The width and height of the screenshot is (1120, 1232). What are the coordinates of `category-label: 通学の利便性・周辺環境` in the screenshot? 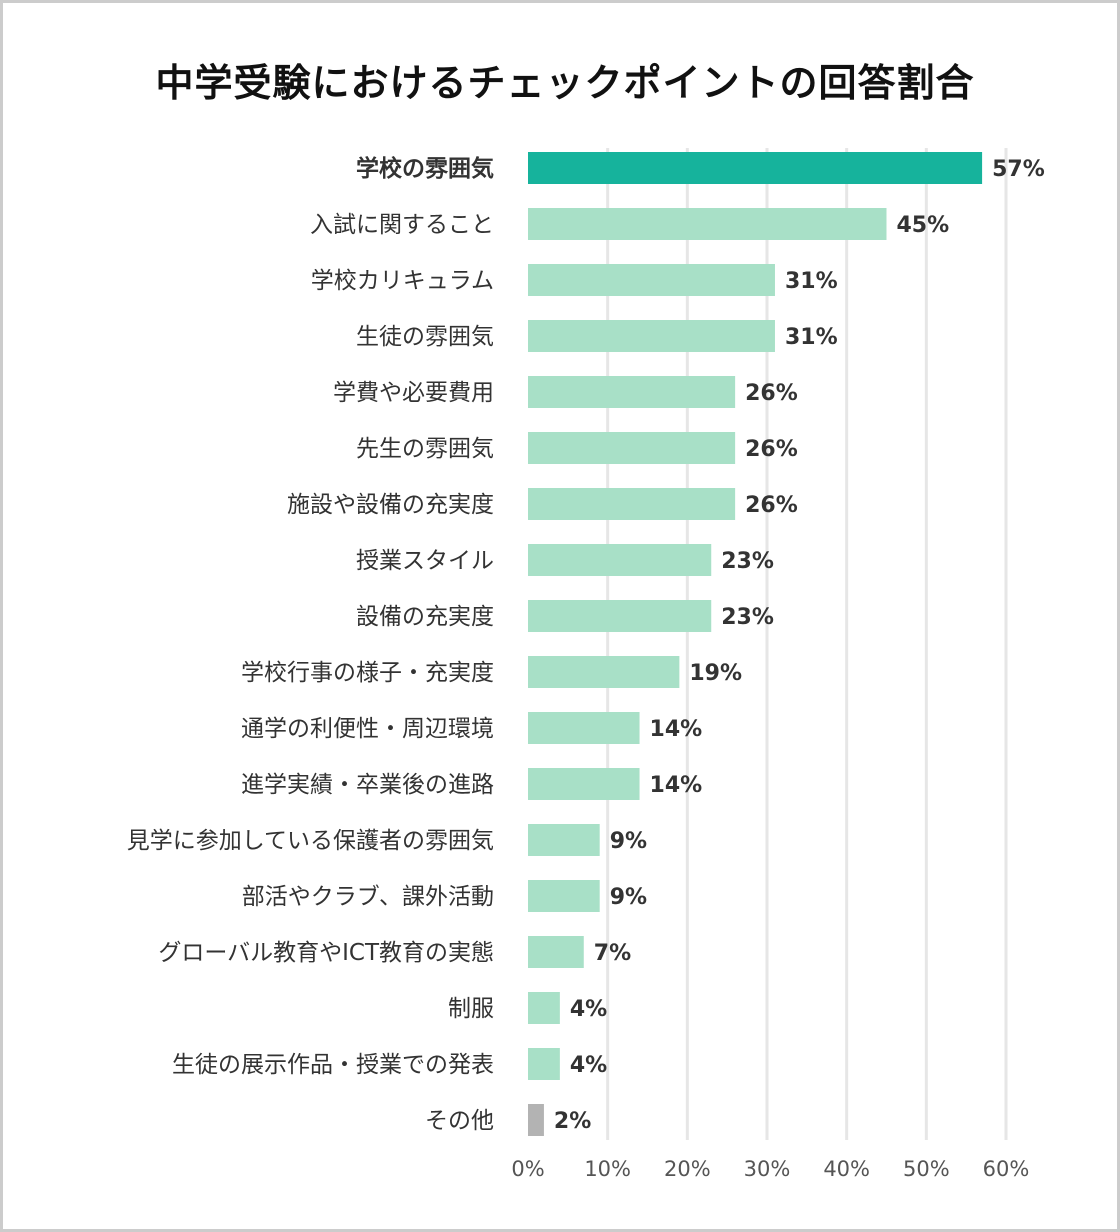 It's located at (367, 729).